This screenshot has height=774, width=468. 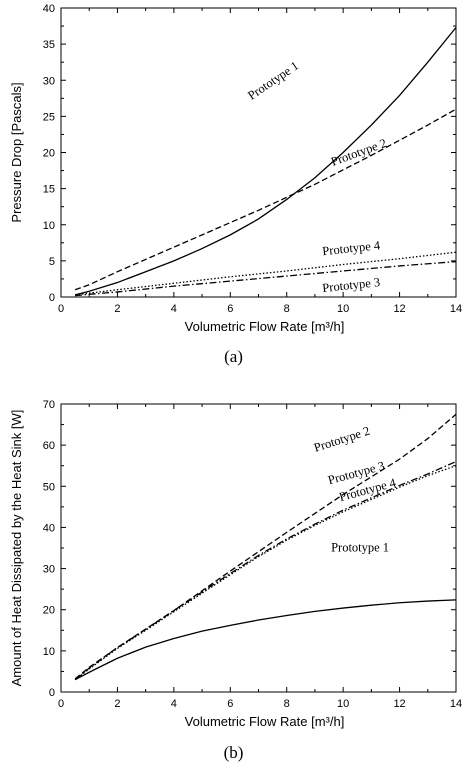 I want to click on series-label-prototype-3: Prototype 3, so click(x=351, y=285).